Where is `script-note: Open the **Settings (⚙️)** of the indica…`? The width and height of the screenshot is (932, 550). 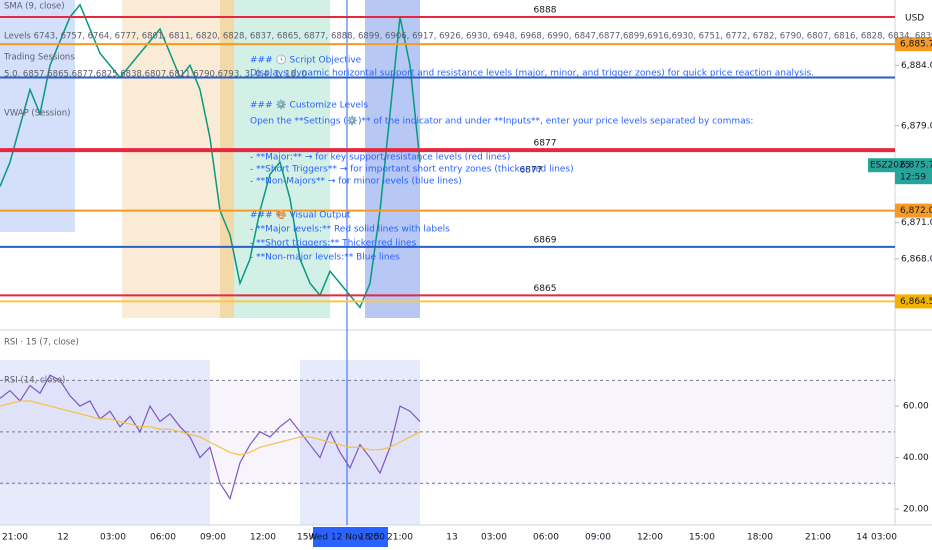 script-note: Open the **Settings (⚙️)** of the indica… is located at coordinates (501, 121).